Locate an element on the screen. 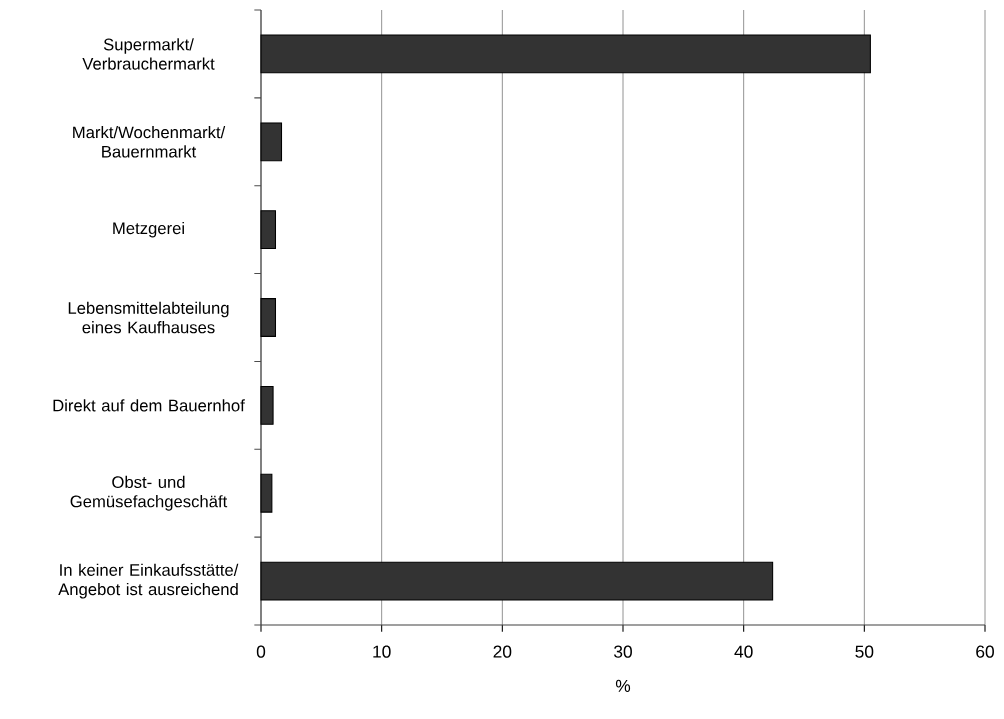  x-tick-label: 30 is located at coordinates (623, 651).